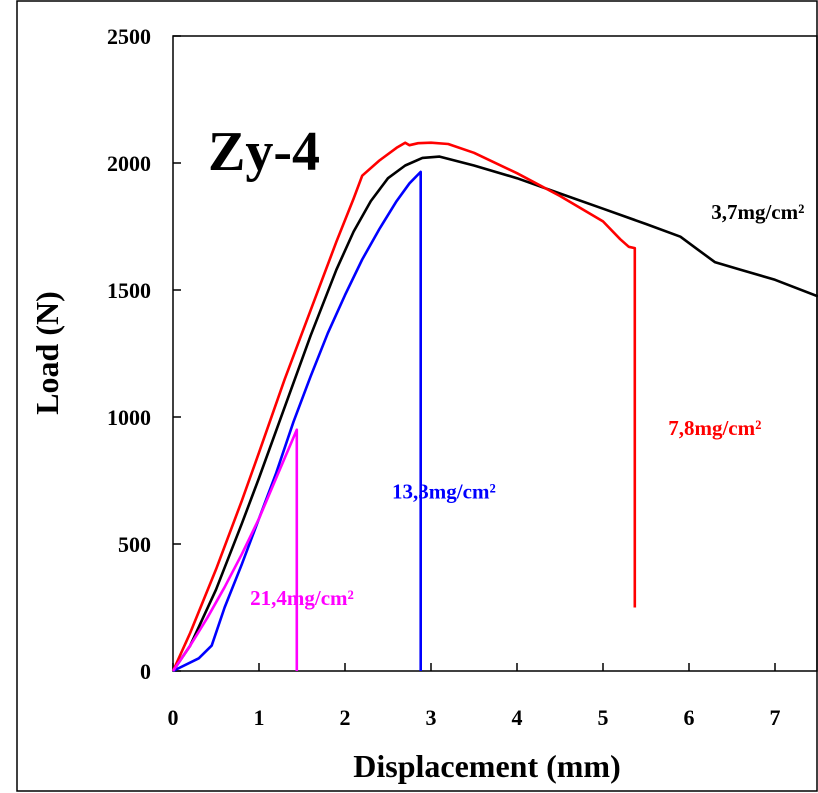  Describe the element at coordinates (47, 353) in the screenshot. I see `y-axis-title: Load (N)` at that location.